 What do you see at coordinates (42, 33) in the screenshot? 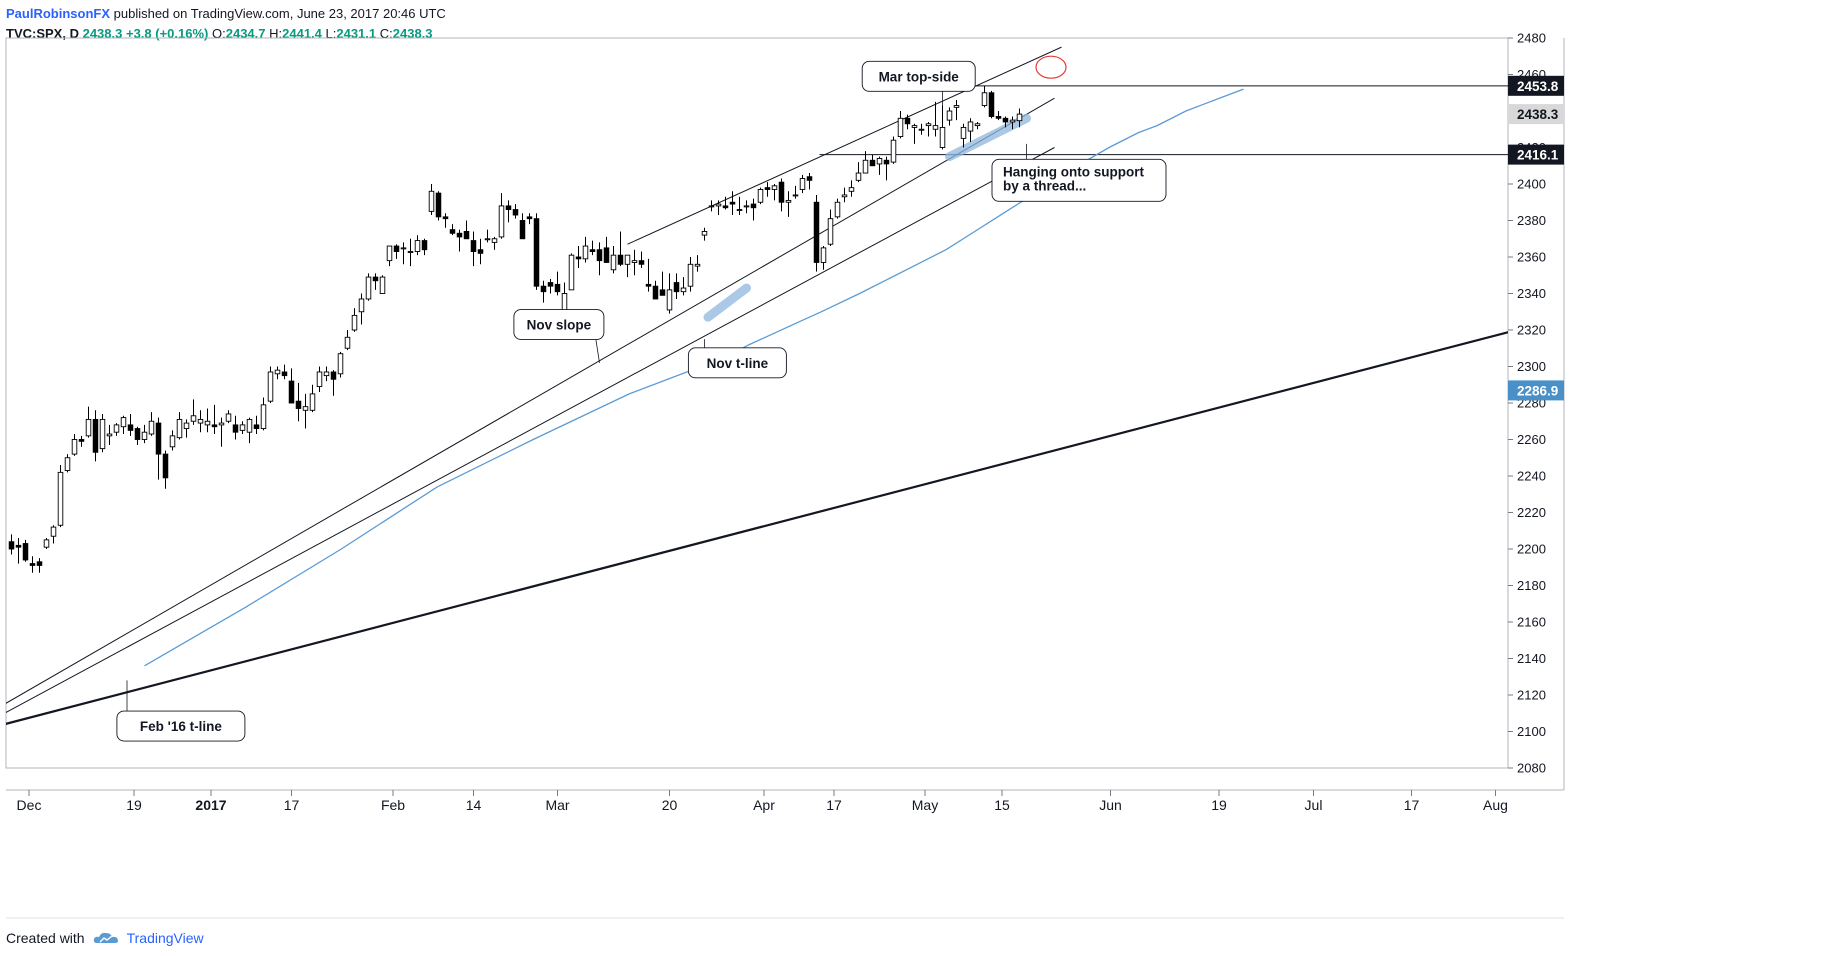
I see `symbol-label: TVC:SPX, D` at bounding box center [42, 33].